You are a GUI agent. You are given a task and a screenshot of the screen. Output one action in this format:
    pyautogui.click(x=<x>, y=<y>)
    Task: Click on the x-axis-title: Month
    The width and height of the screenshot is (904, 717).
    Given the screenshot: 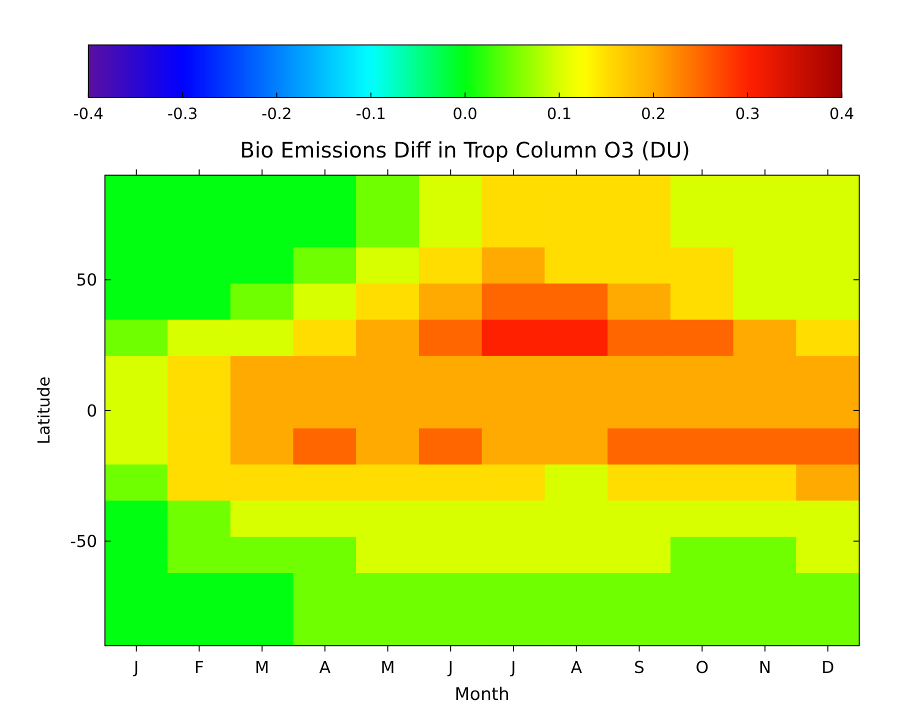 What is the action you would take?
    pyautogui.click(x=482, y=695)
    